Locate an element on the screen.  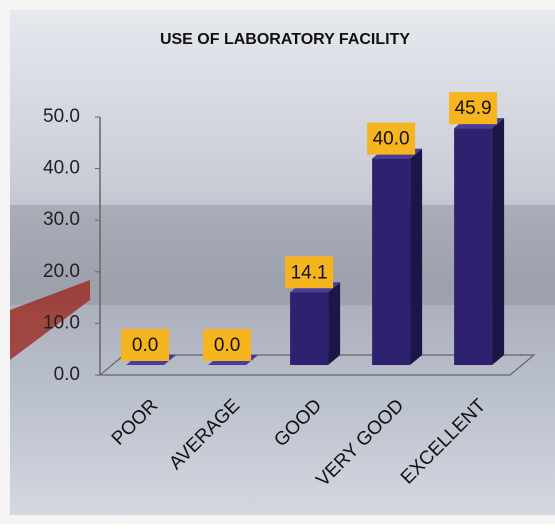
y-tick-label: 10.0 is located at coordinates (61, 322).